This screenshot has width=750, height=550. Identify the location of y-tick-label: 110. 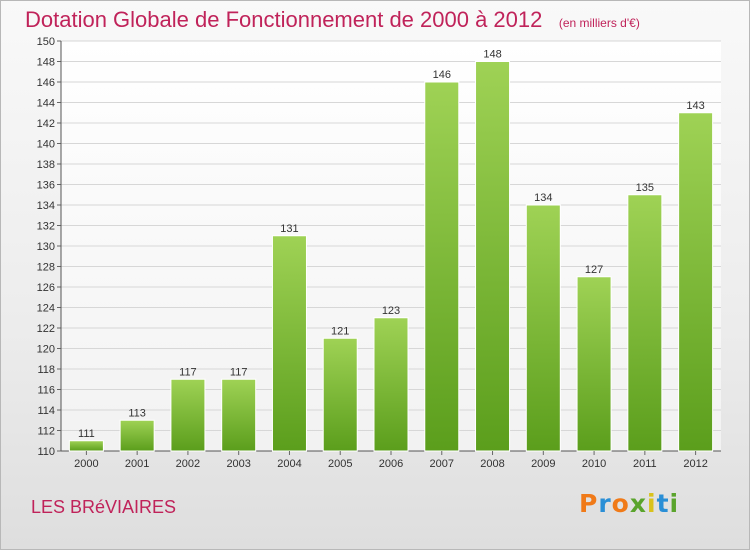
(46, 452).